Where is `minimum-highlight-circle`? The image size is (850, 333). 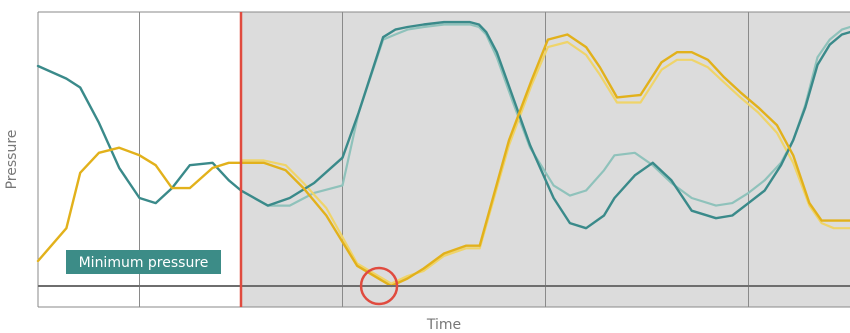
minimum-highlight-circle is located at coordinates (379, 286).